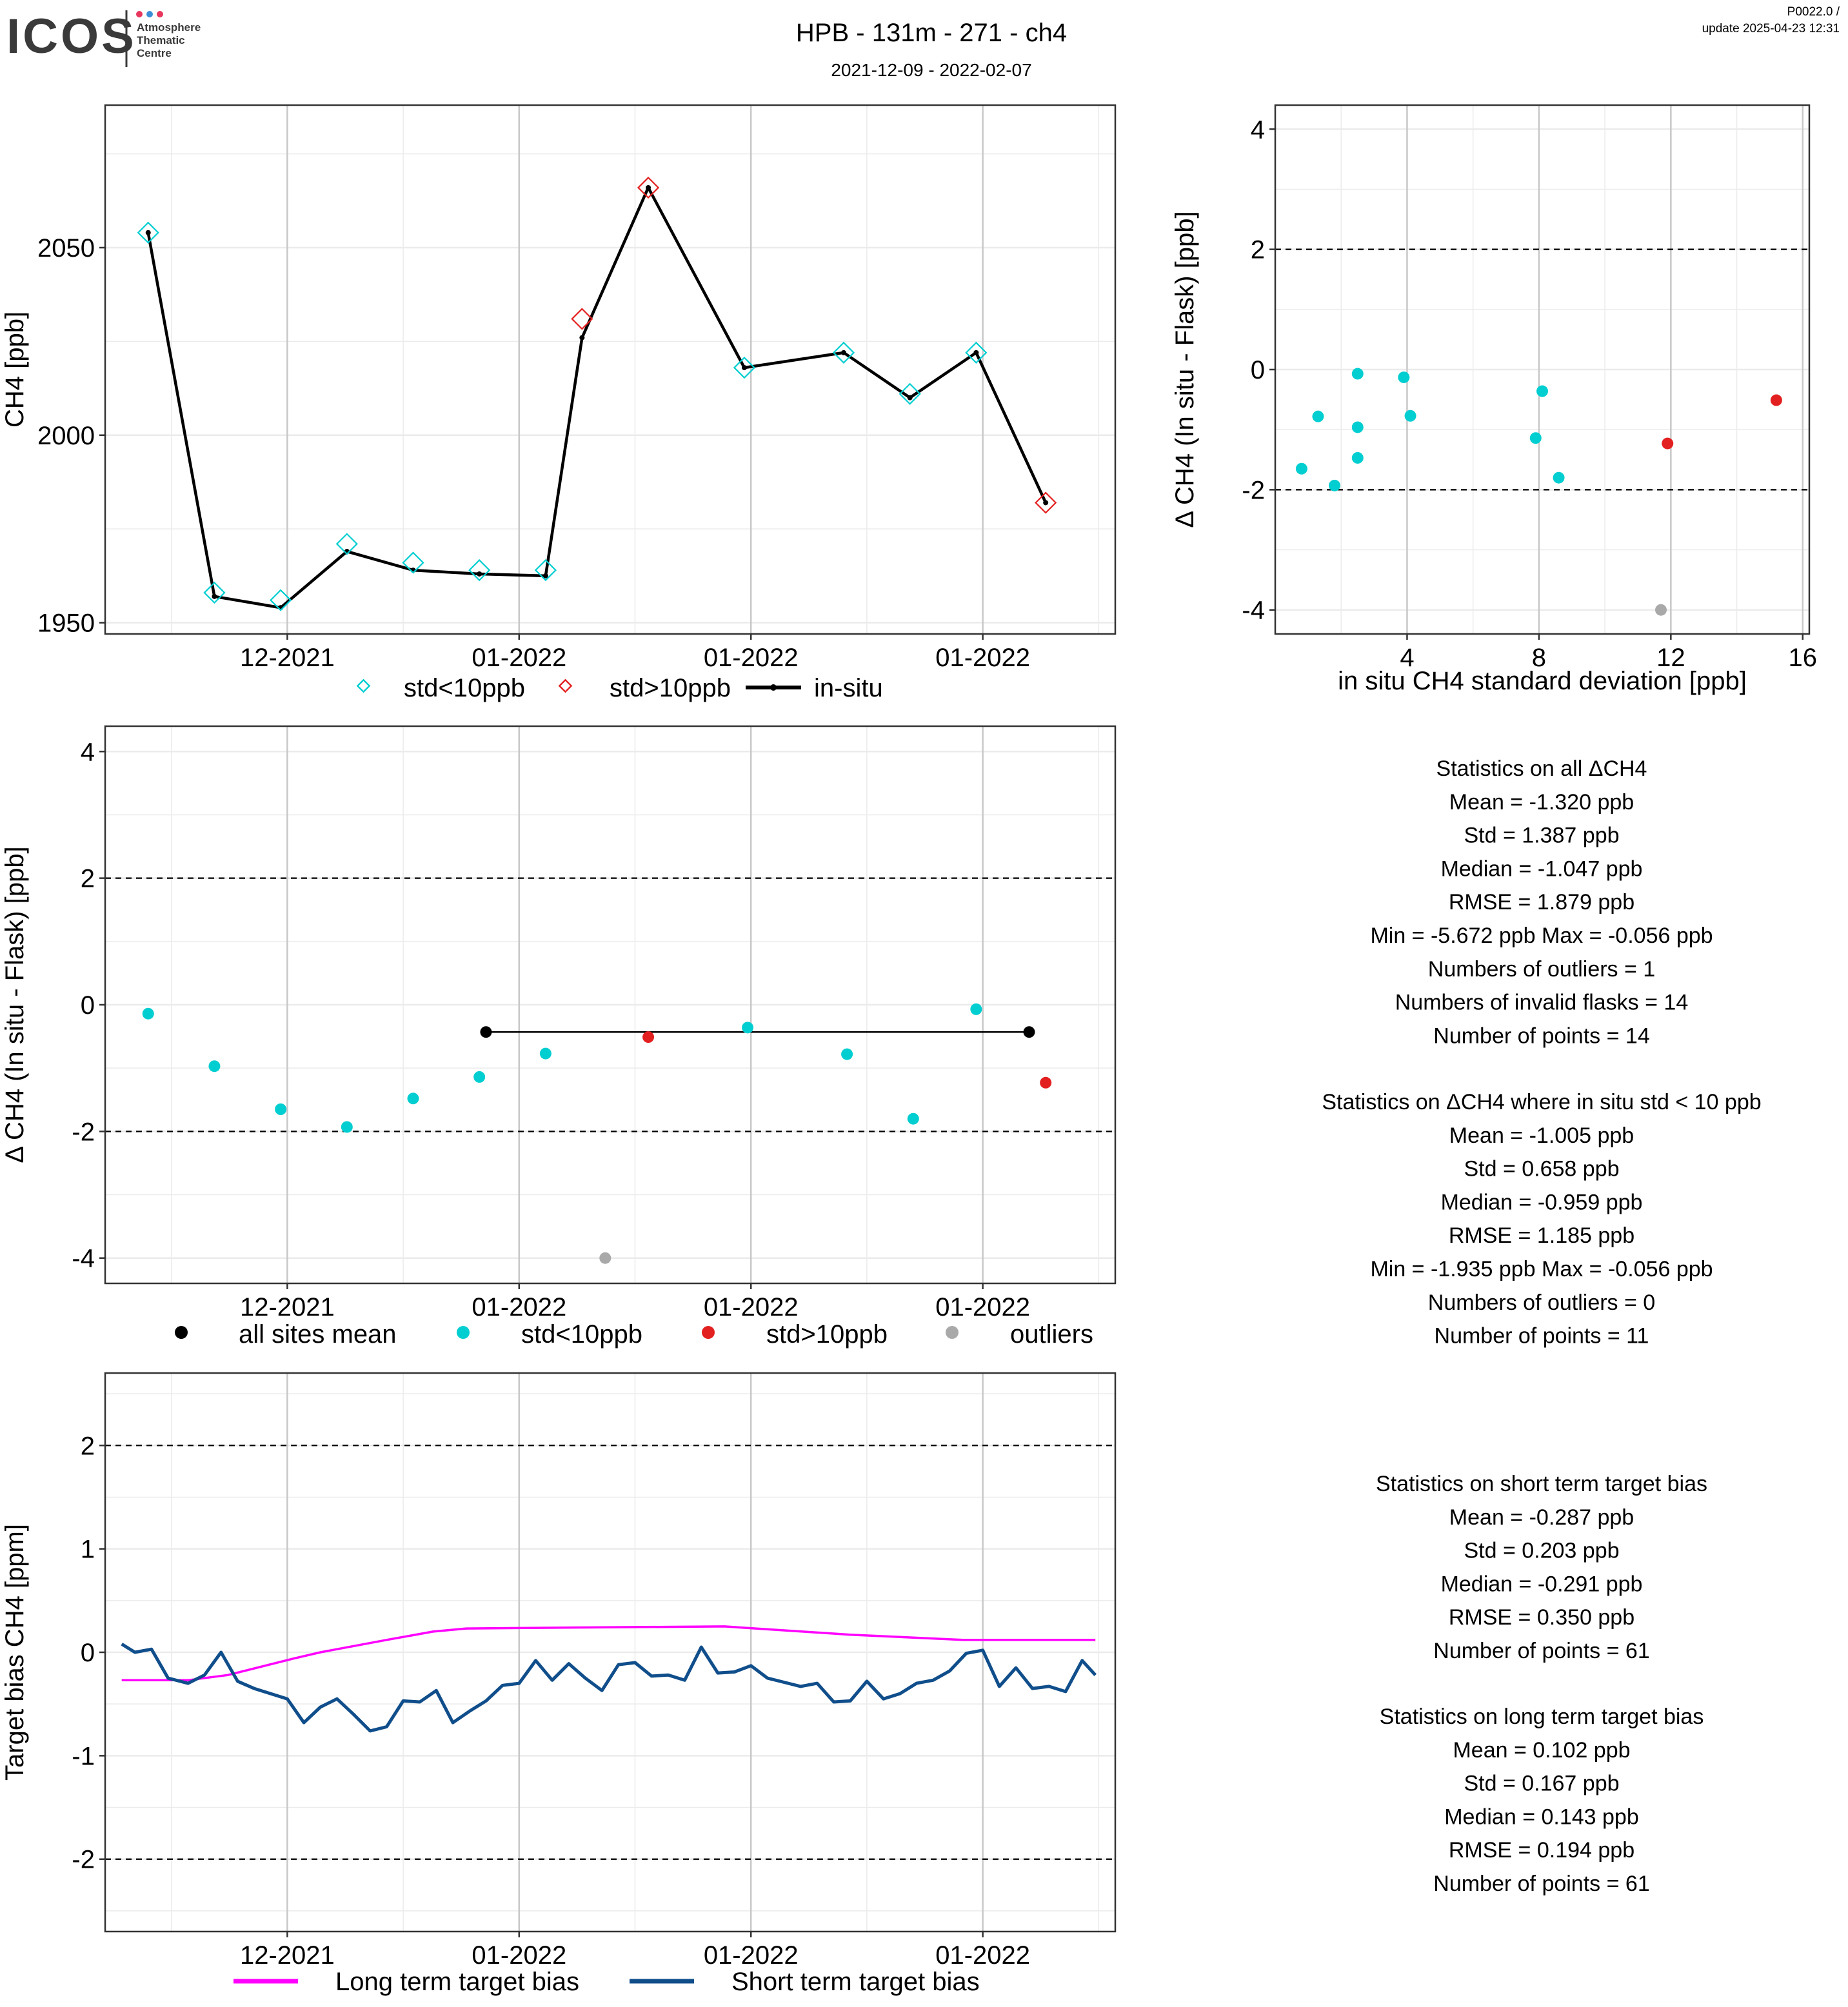  I want to click on legend-label-std-lt10: std<10ppb, so click(465, 688).